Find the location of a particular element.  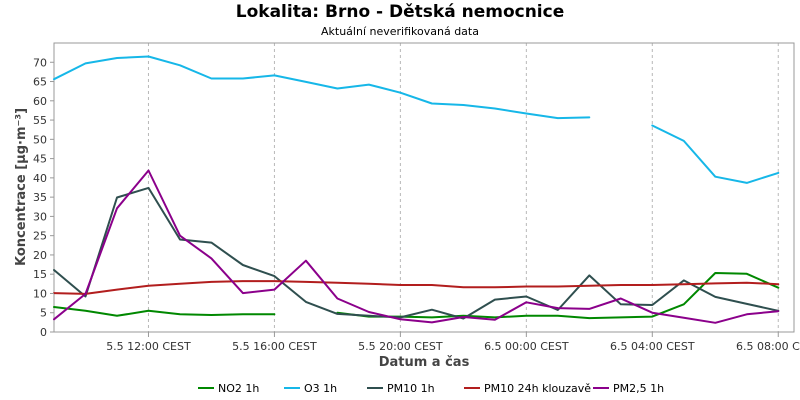

y-tick-label: 50 is located at coordinates (40, 139).